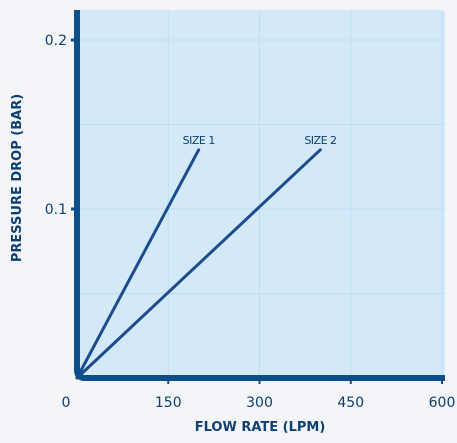 The width and height of the screenshot is (457, 443). I want to click on y-tick-label-1: 0.2, so click(56, 41).